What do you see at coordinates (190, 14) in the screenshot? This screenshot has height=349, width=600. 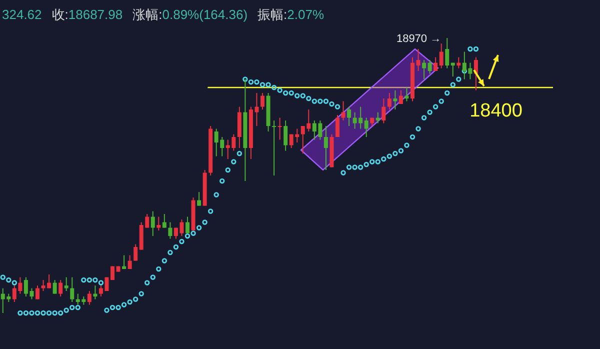 I see `annotation: 涨幅:0.89%(164.36)` at bounding box center [190, 14].